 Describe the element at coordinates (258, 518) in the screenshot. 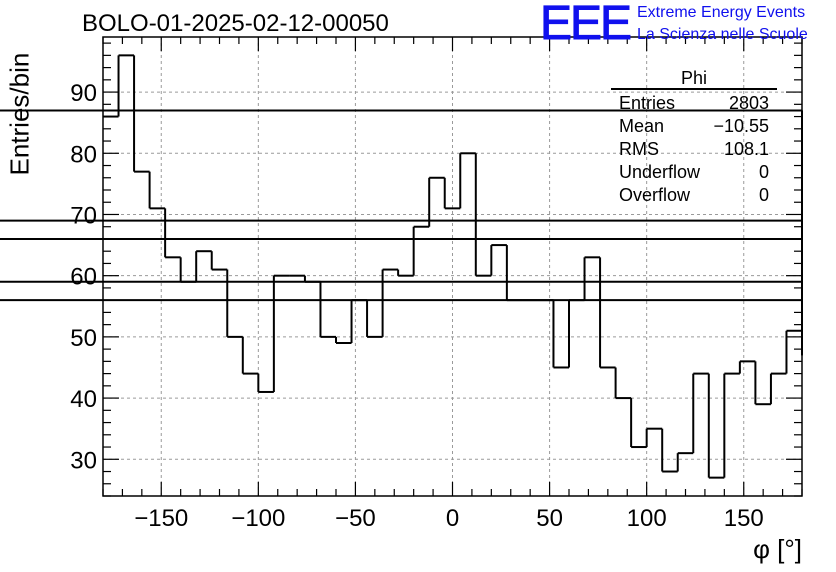

I see `x-tick-label: −100` at that location.